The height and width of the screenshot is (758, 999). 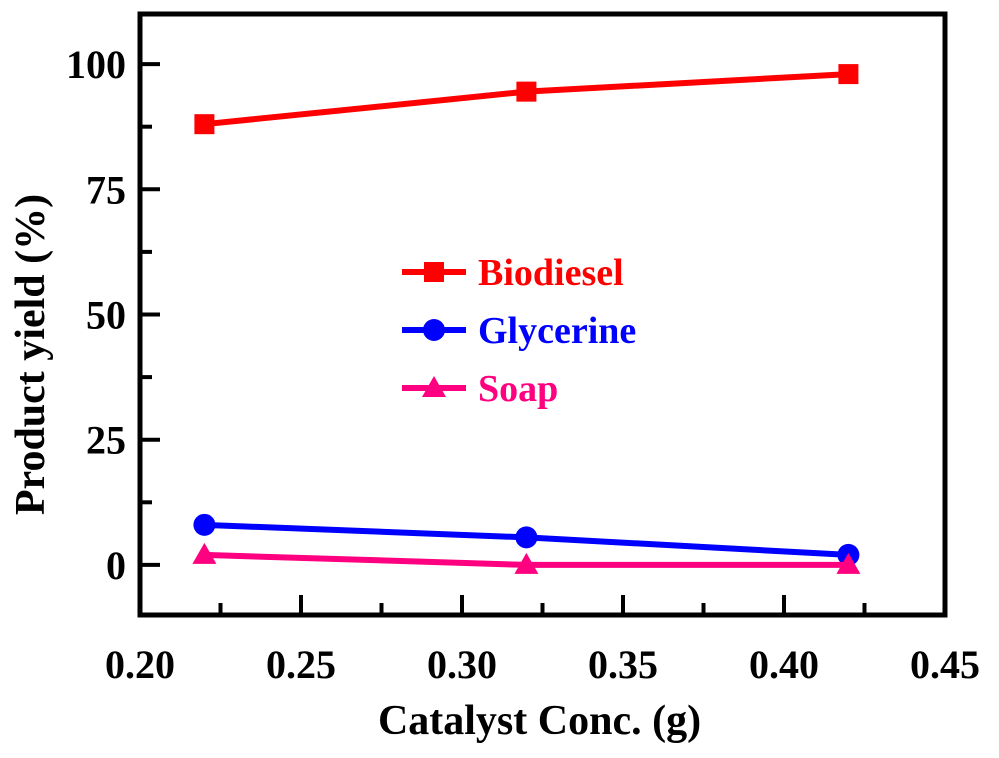 I want to click on series-soap, so click(x=526, y=558).